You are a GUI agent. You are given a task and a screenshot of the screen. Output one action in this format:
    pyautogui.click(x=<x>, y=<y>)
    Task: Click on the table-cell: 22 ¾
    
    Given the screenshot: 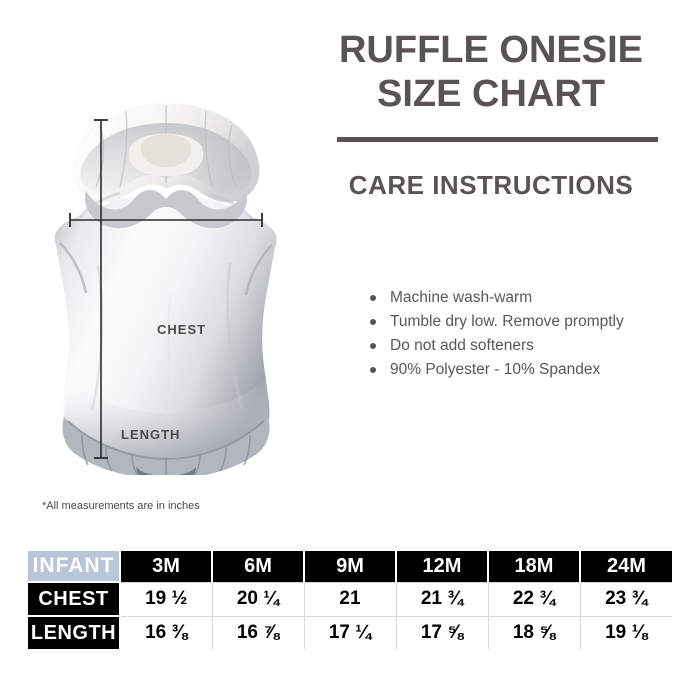 What is the action you would take?
    pyautogui.click(x=534, y=598)
    